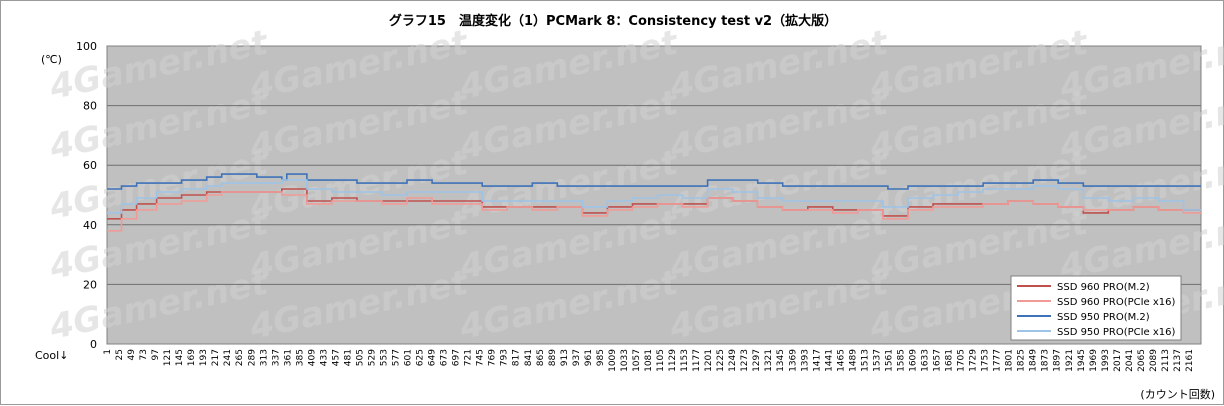 The width and height of the screenshot is (1224, 406). What do you see at coordinates (324, 357) in the screenshot?
I see `x-tick-label: 433` at bounding box center [324, 357].